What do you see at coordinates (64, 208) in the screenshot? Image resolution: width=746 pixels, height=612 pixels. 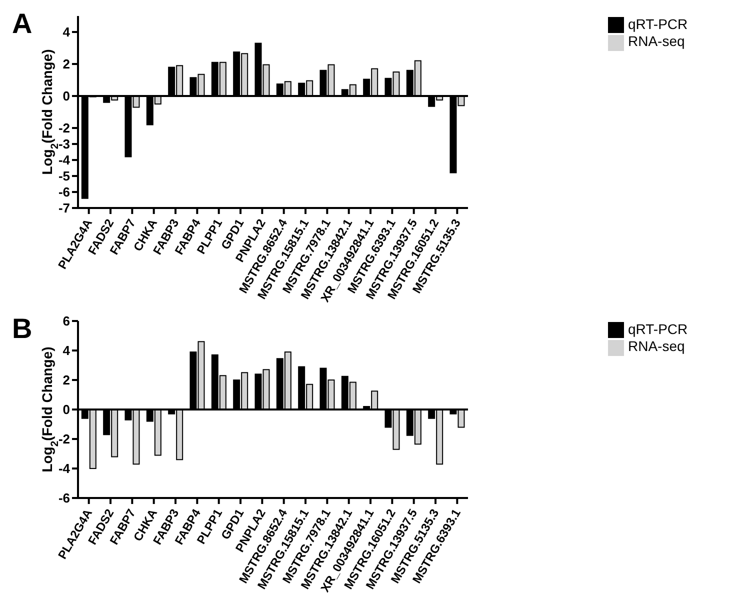 I see `y-tick-label: -7` at bounding box center [64, 208].